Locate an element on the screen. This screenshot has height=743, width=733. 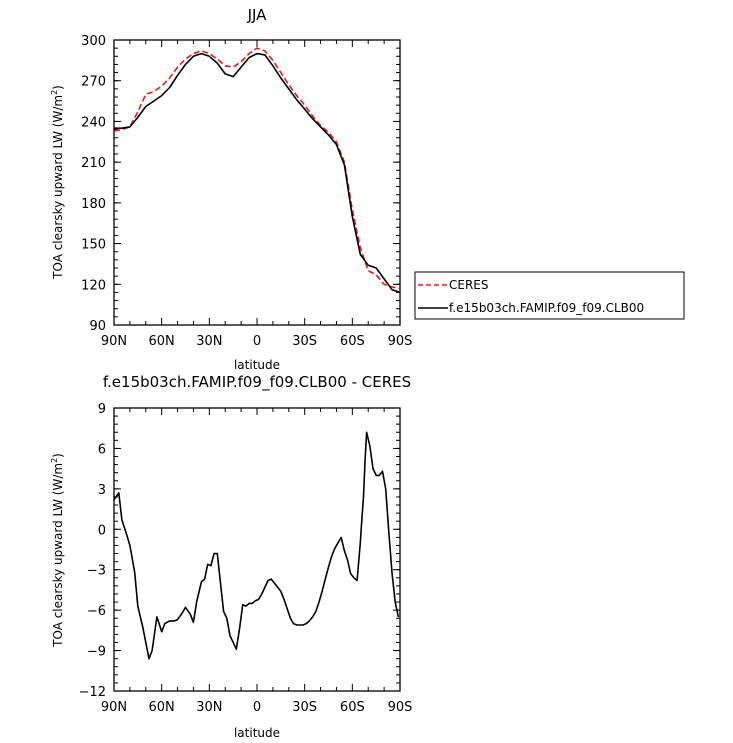
top-y-axis-label: TOA clearsky upward LW (W/m2) is located at coordinates (57, 182).